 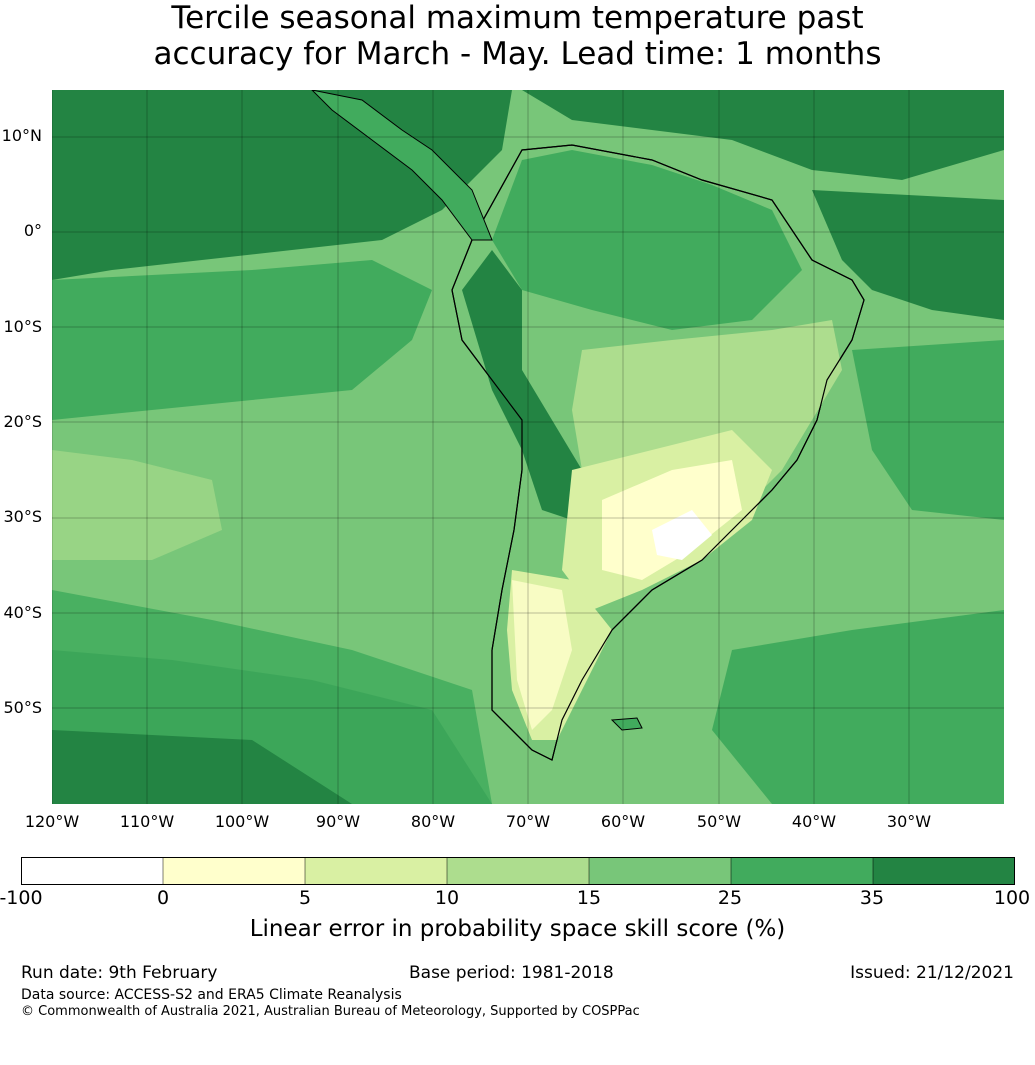 What do you see at coordinates (22, 326) in the screenshot?
I see `lat-label-10s: 10°S` at bounding box center [22, 326].